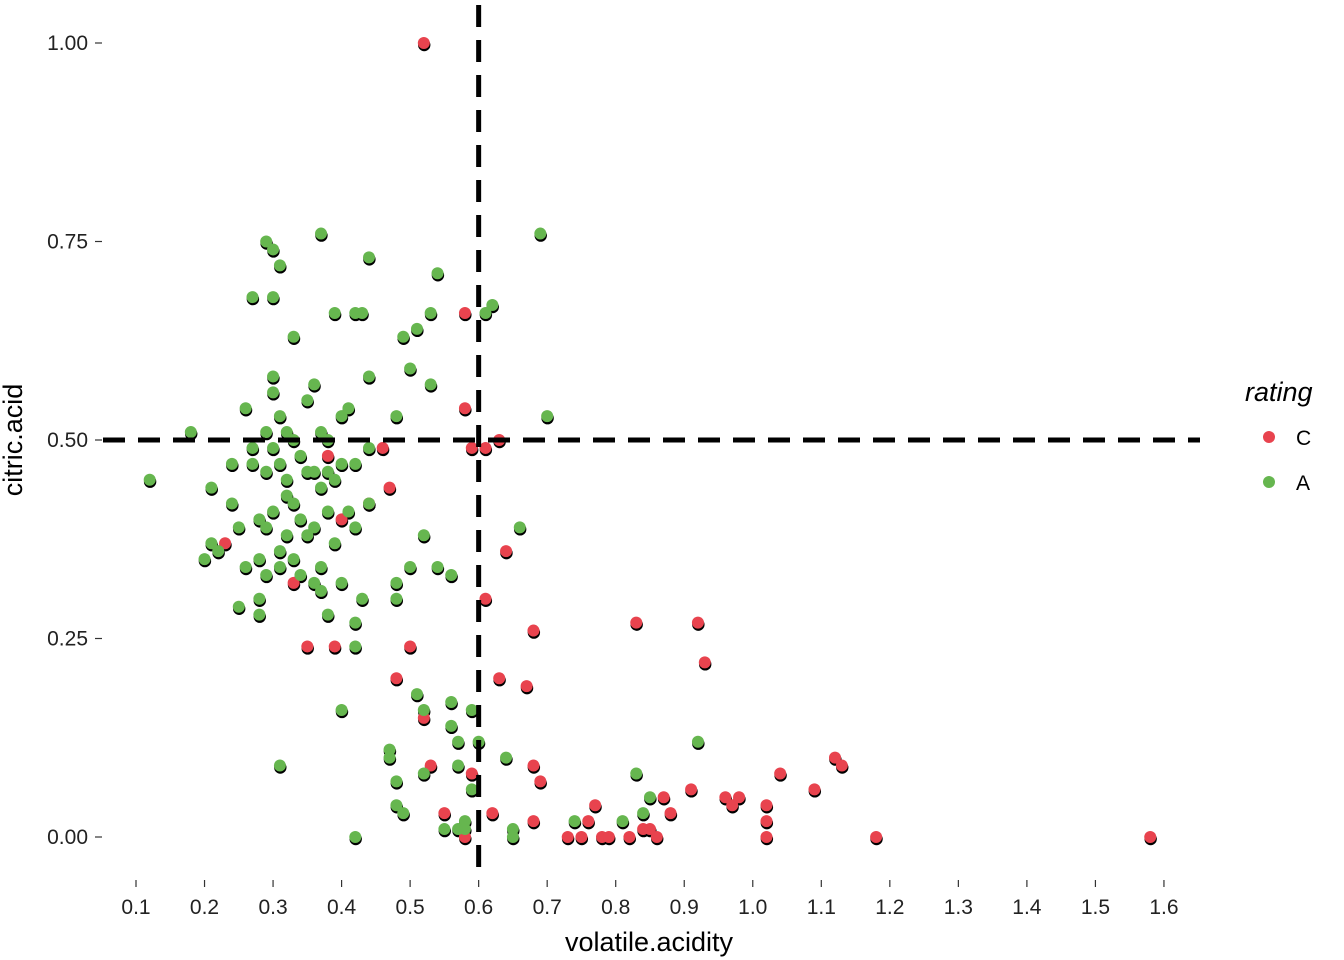 This screenshot has height=960, width=1344. I want to click on legend-label-c: C, so click(1303, 438).